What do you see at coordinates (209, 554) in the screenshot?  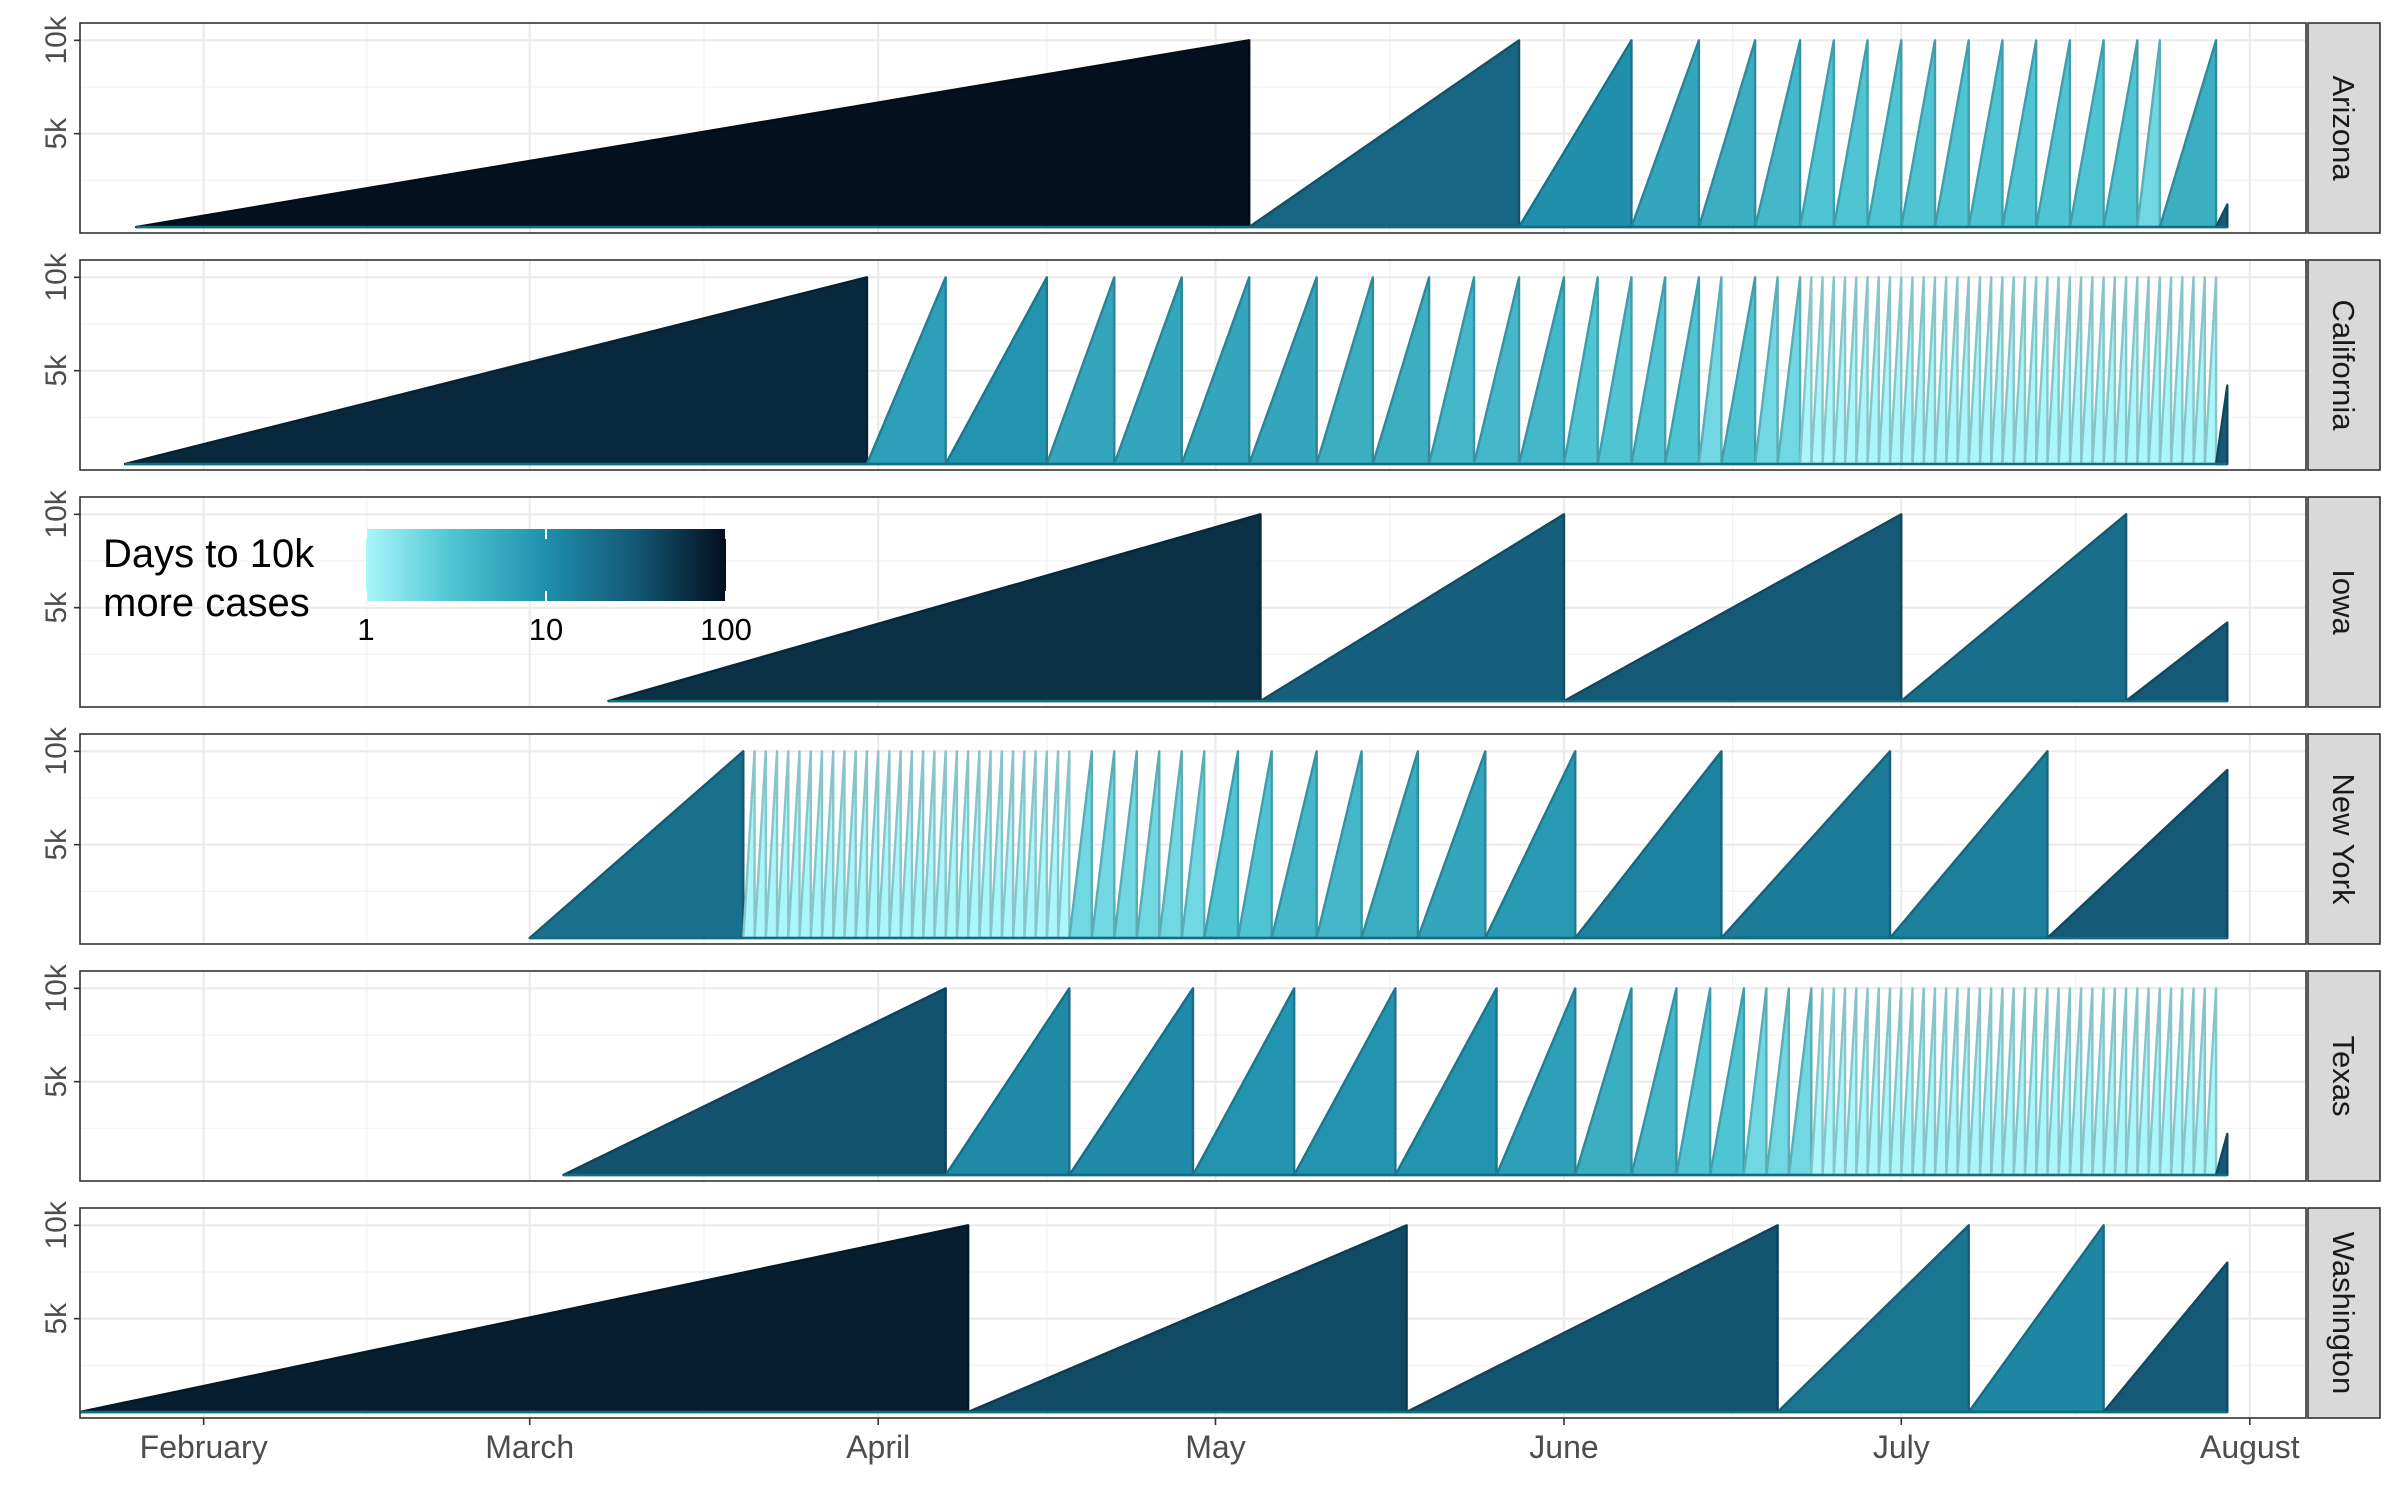 I see `legend-title-line-1: Days to 10k` at bounding box center [209, 554].